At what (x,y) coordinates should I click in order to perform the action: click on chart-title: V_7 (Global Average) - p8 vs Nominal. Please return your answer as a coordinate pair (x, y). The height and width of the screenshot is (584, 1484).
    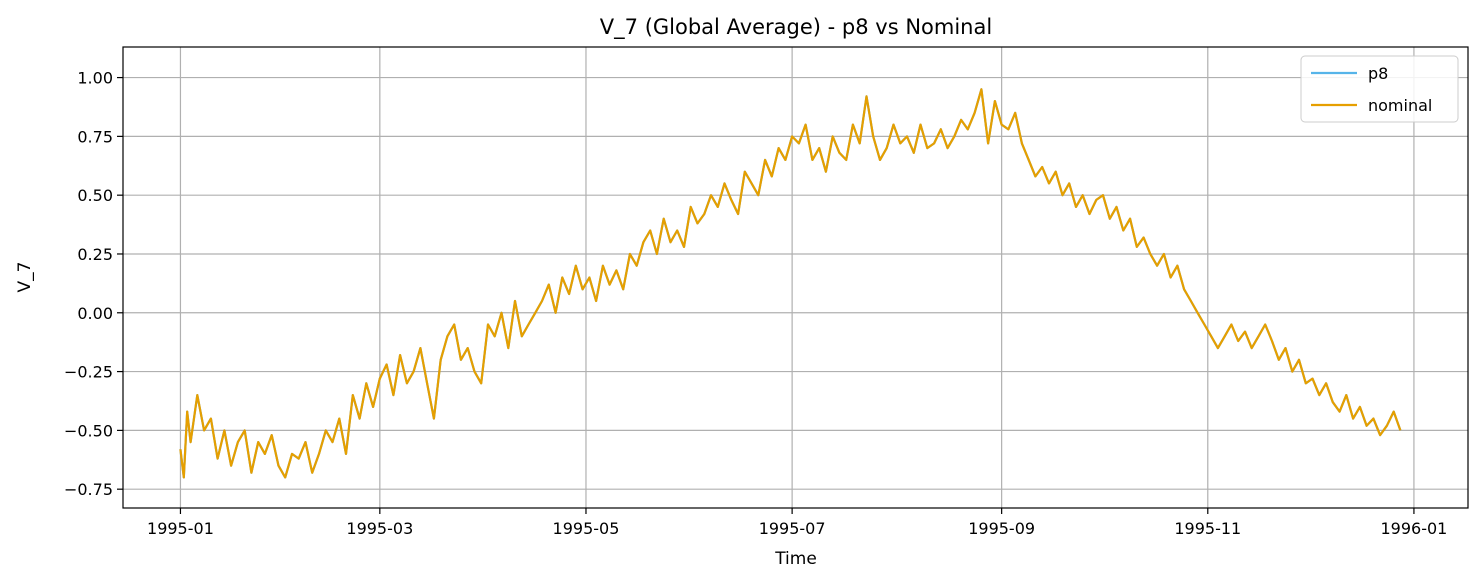
    Looking at the image, I should click on (796, 27).